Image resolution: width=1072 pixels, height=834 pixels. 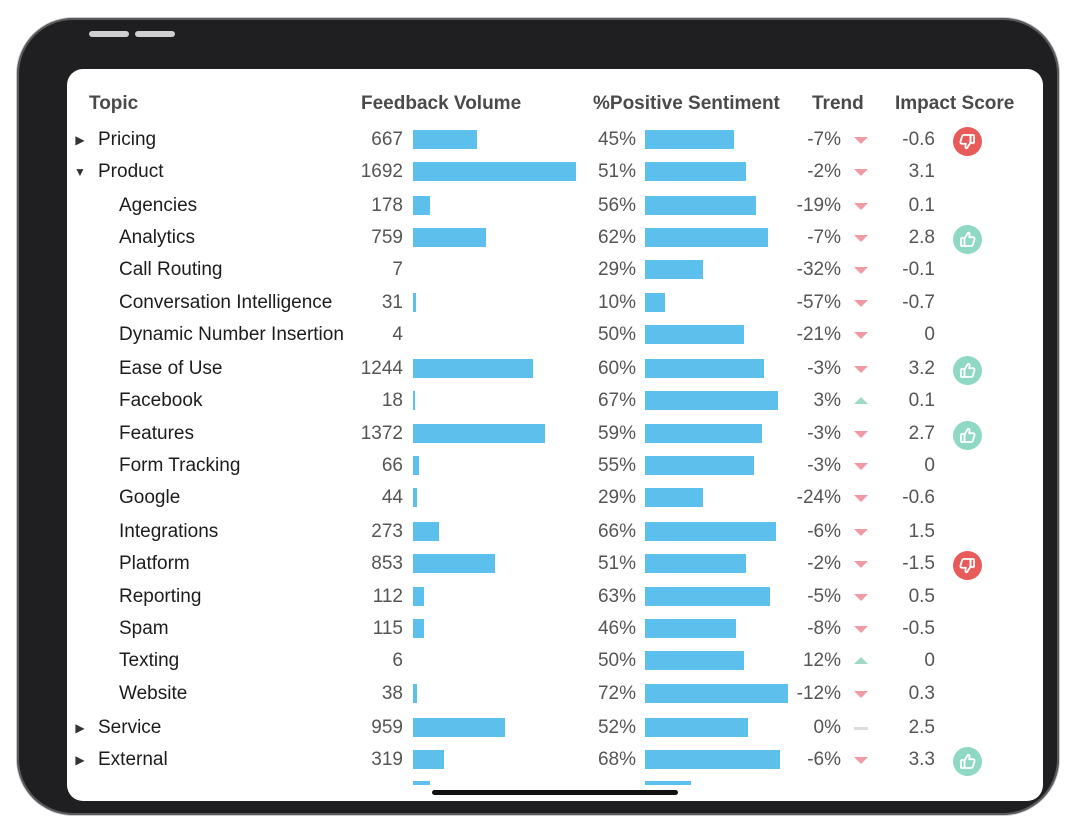 I want to click on table-row: ▶ External 319 68% -6% 3.3, so click(x=555, y=760).